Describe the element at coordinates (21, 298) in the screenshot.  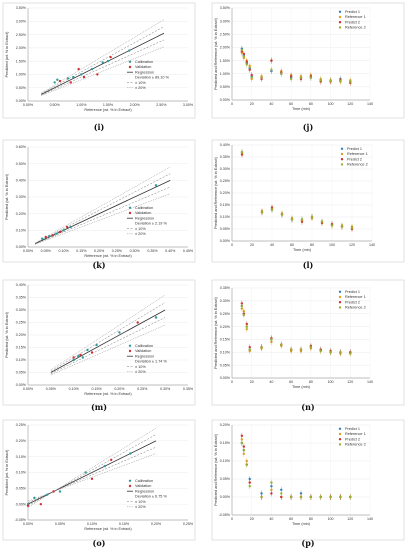
I see `y-tick-label: 0.35%` at that location.